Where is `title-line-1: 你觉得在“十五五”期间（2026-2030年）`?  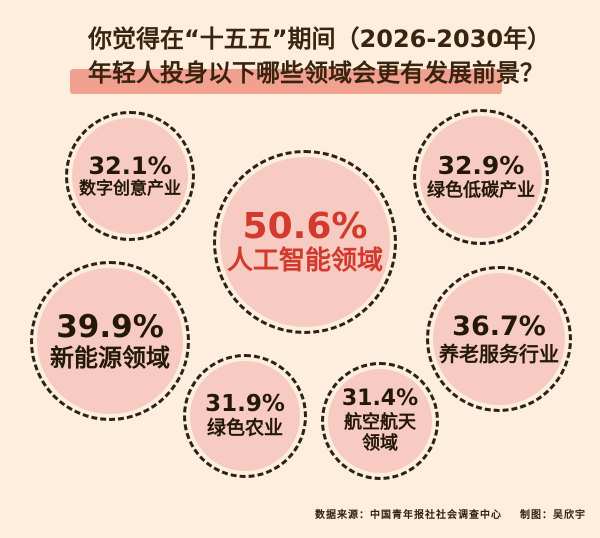
title-line-1: 你觉得在“十五五”期间（2026-2030年） is located at coordinates (320, 39).